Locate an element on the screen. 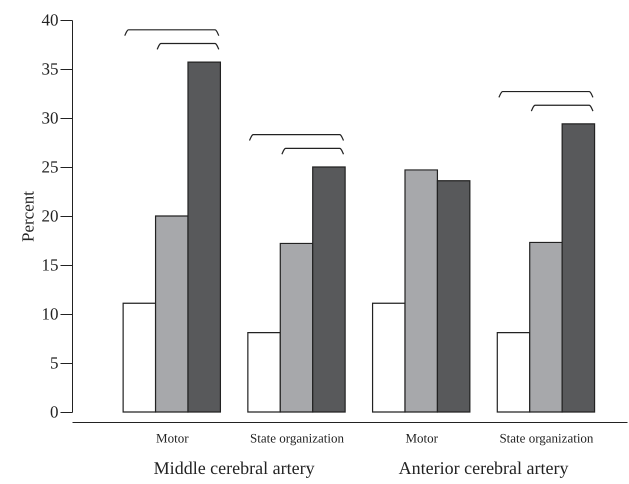  text: Anterior cerebral artery is located at coordinates (483, 468).